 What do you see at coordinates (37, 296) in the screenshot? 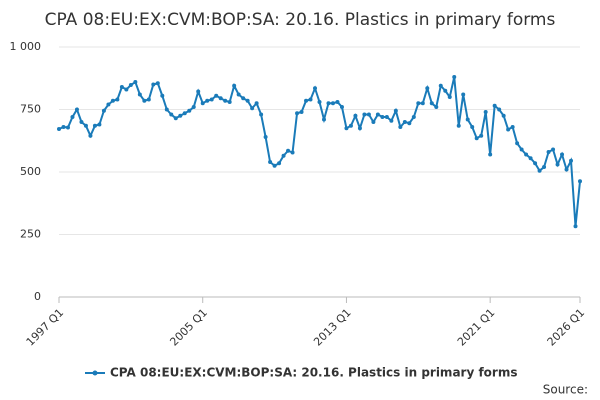
I see `y-tick-label: 0` at bounding box center [37, 296].